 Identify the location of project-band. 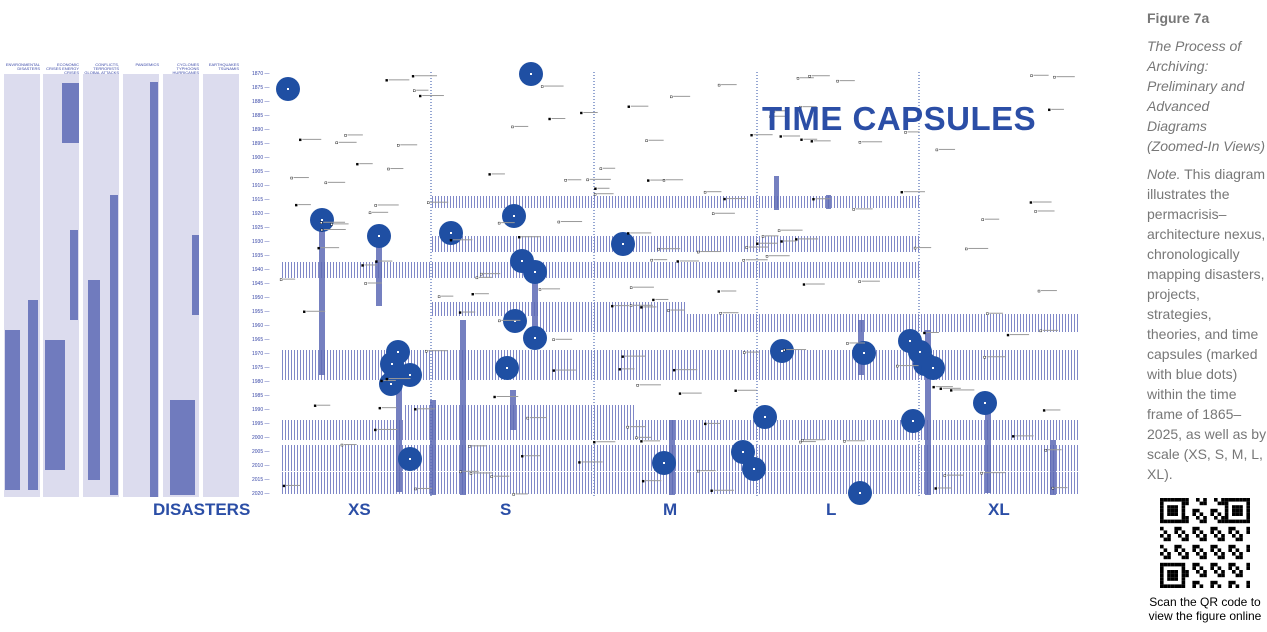
(600, 270).